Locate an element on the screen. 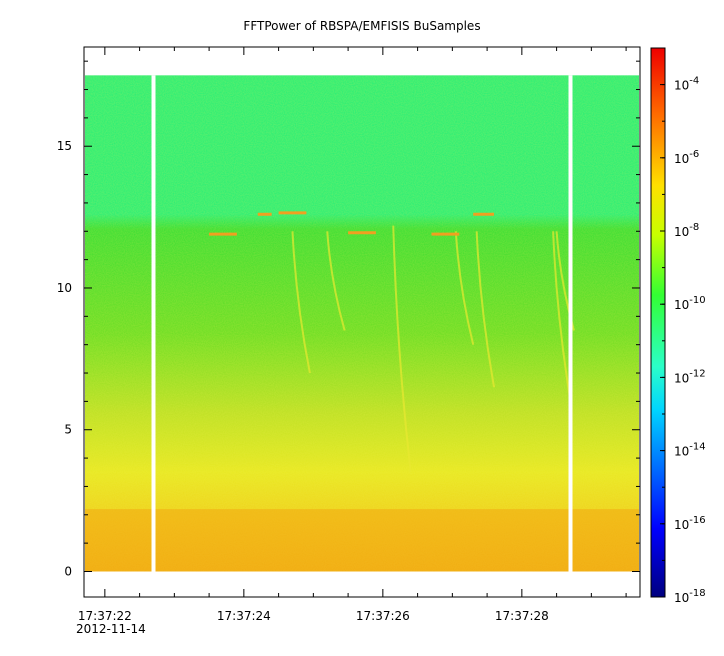 The width and height of the screenshot is (724, 656). y-tick-label-0: 0 is located at coordinates (68, 571).